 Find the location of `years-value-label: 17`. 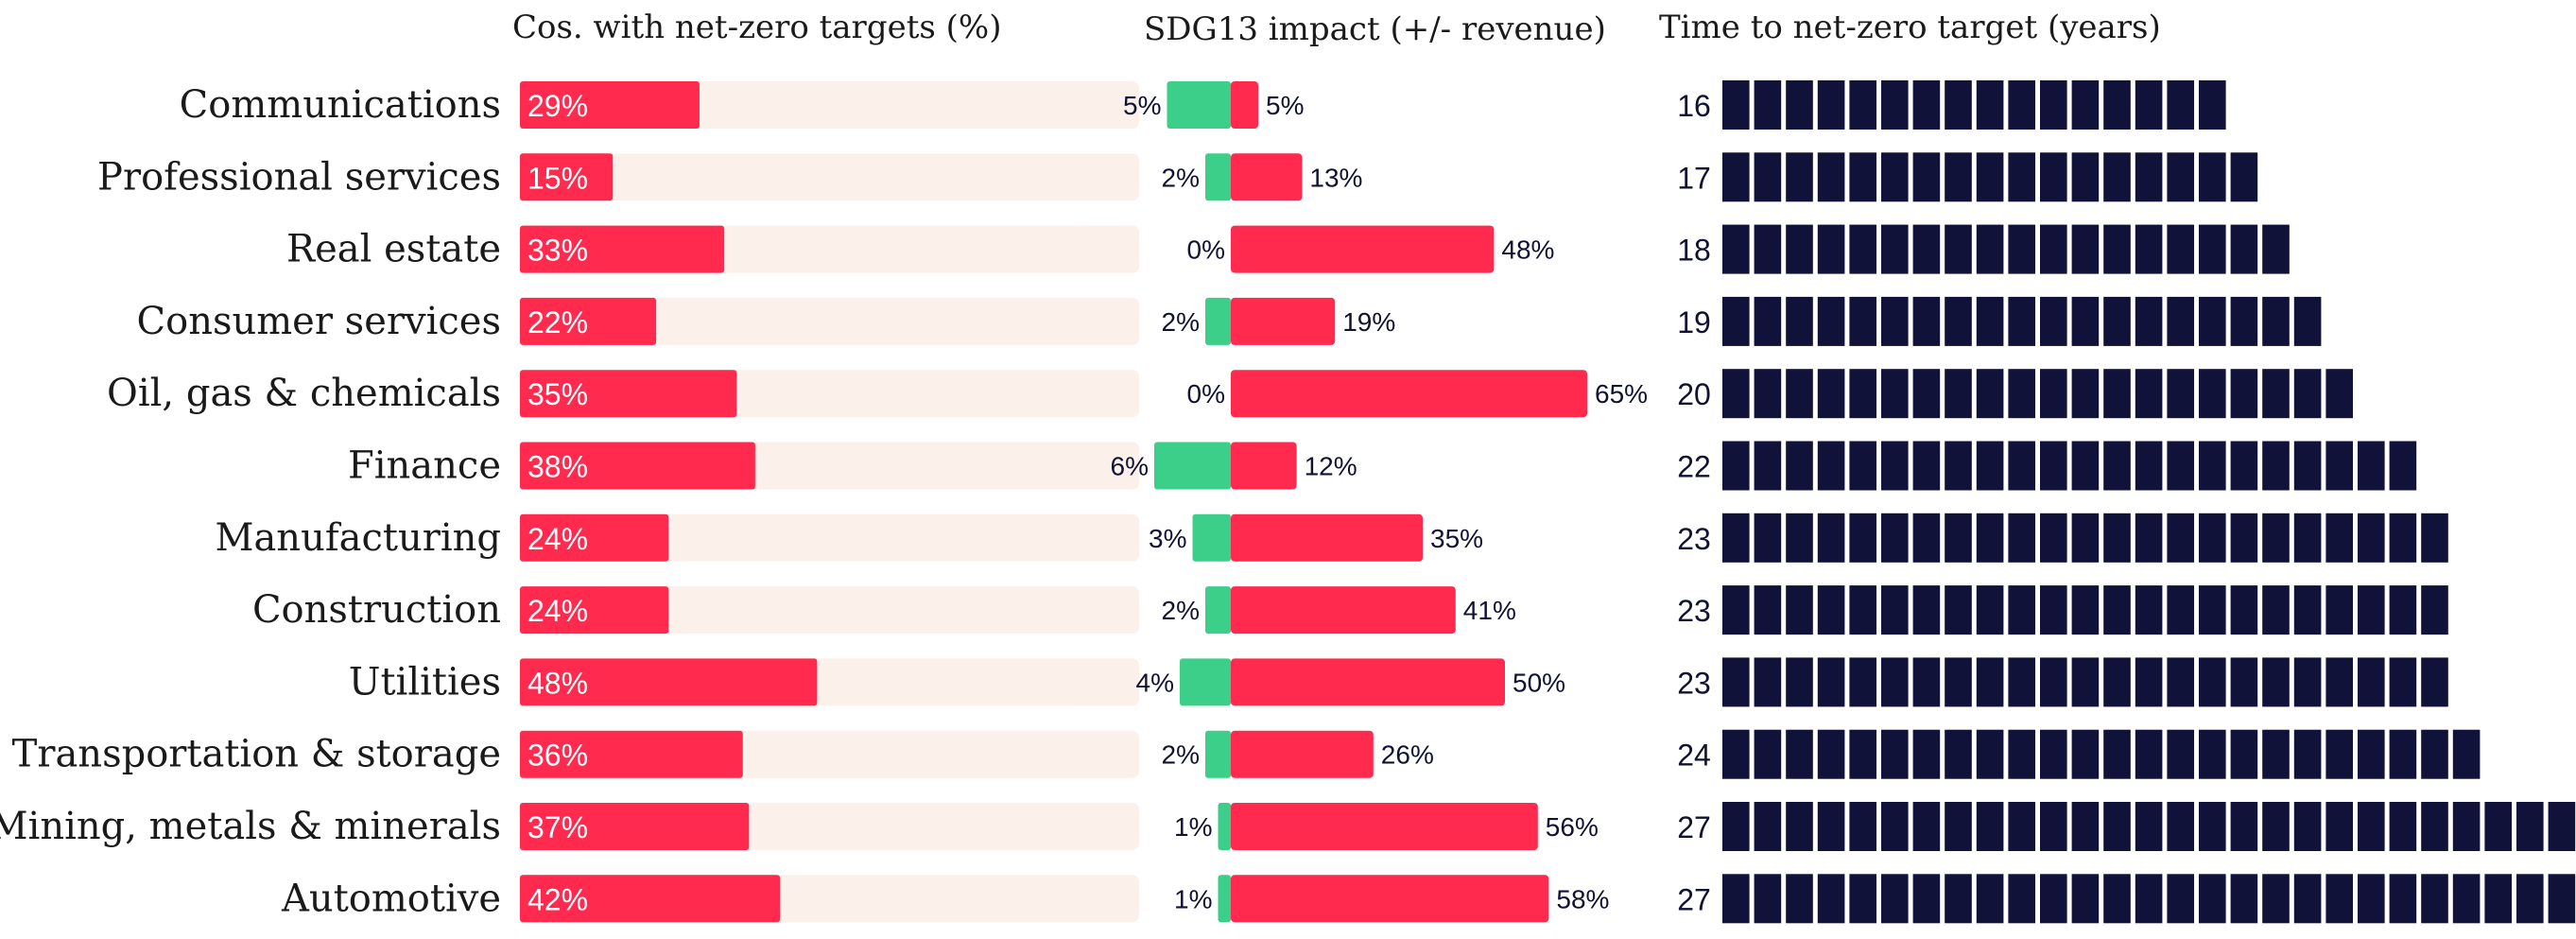

years-value-label: 17 is located at coordinates (1694, 178).